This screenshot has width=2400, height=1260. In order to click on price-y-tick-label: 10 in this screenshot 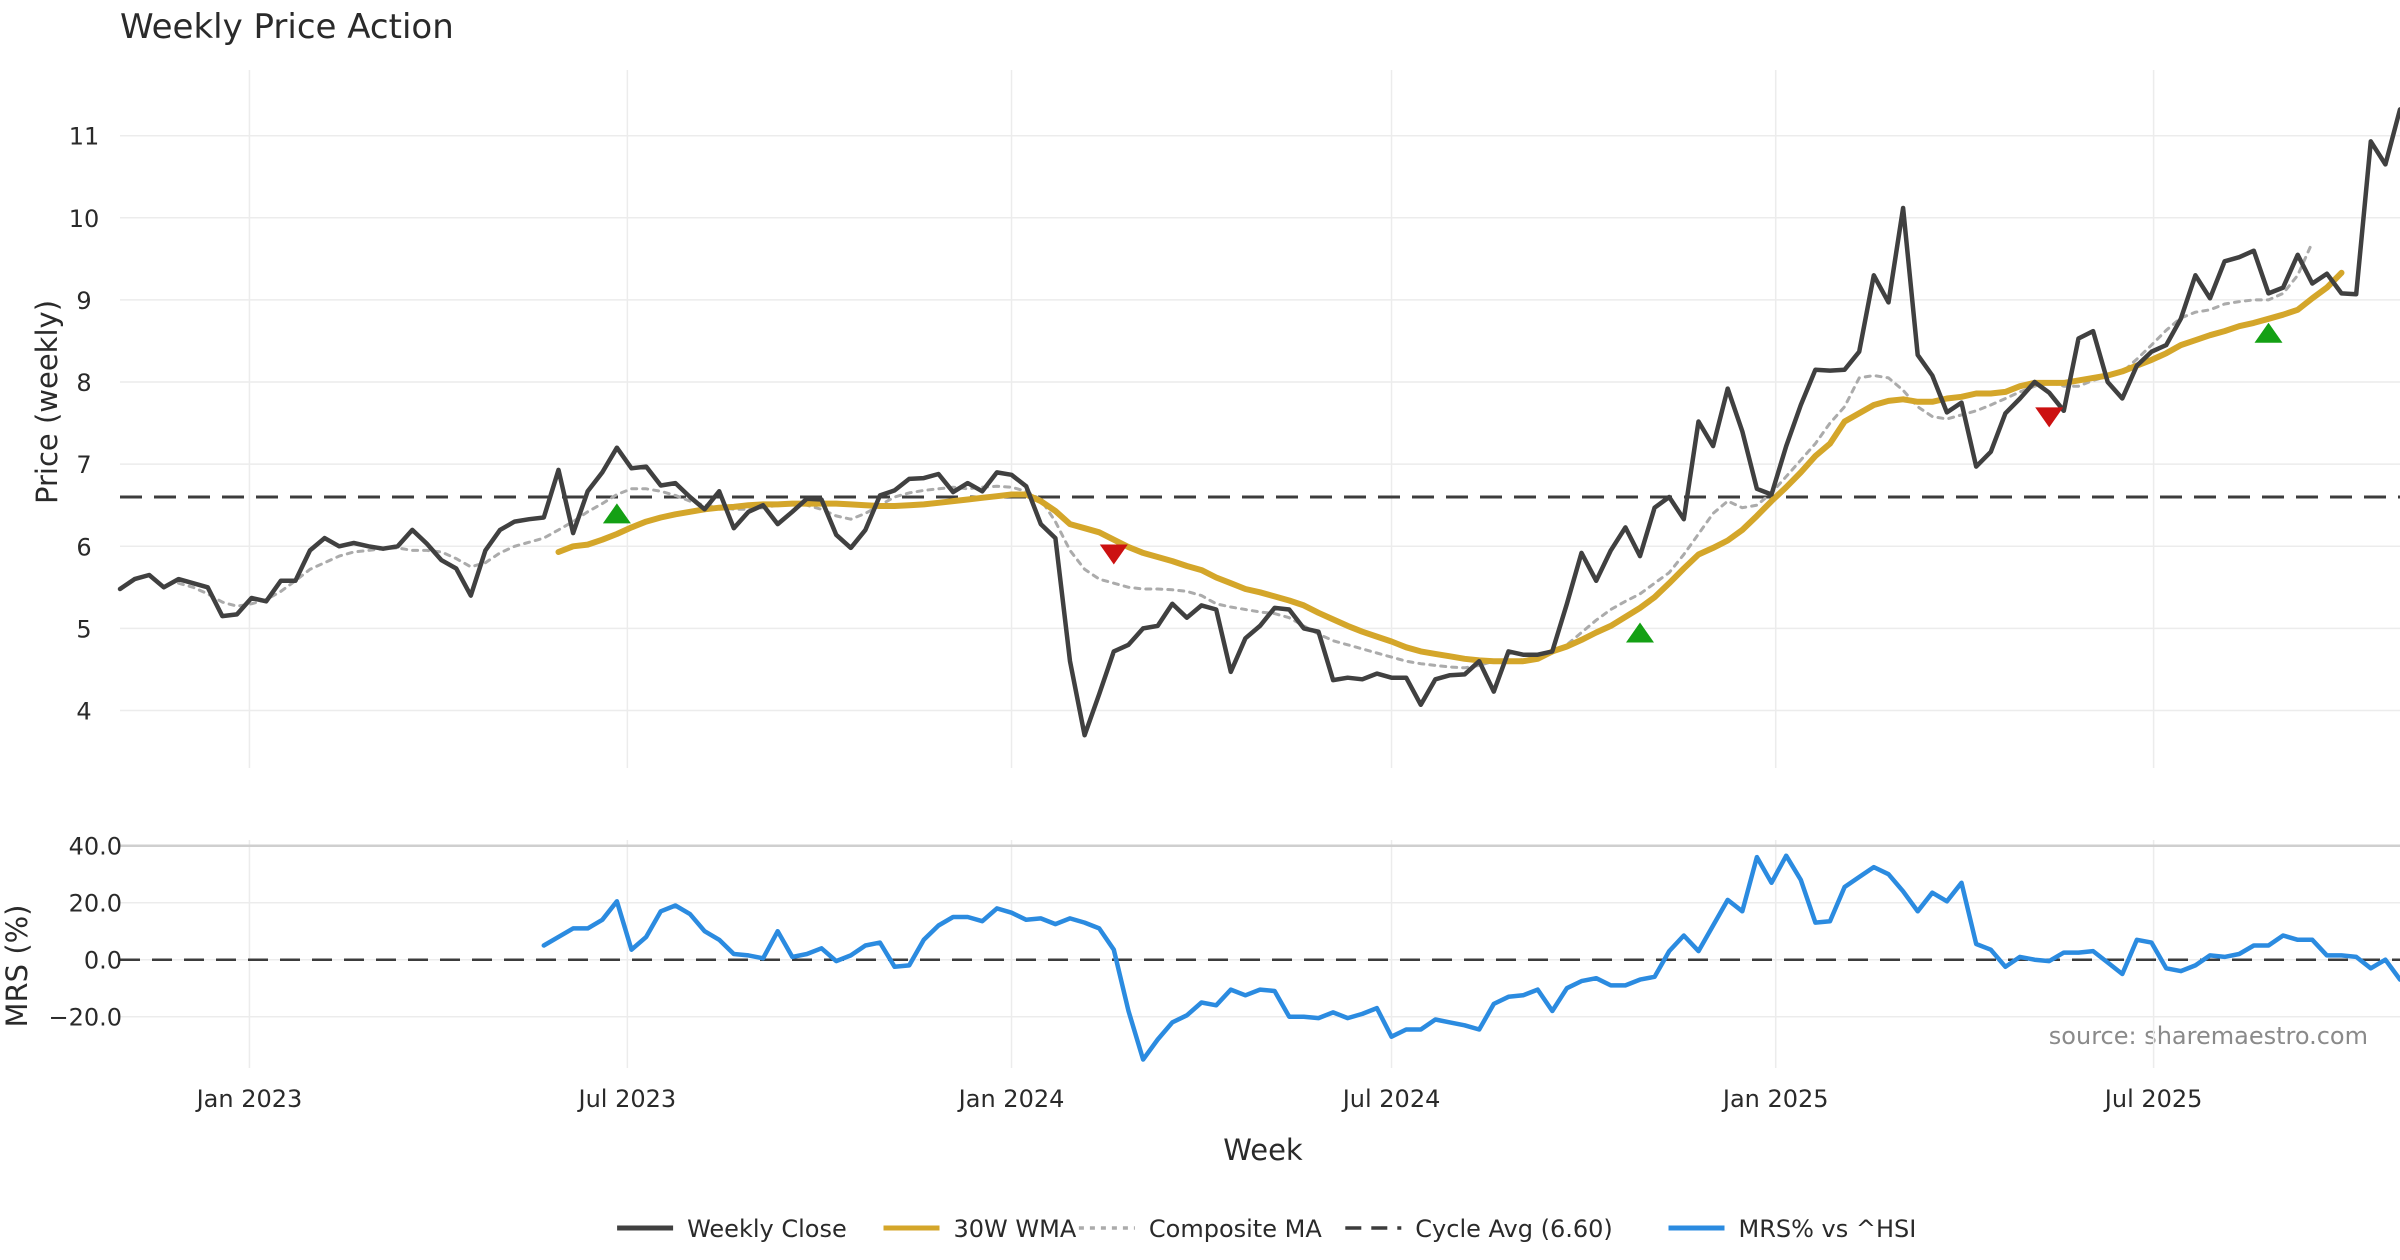, I will do `click(84, 219)`.